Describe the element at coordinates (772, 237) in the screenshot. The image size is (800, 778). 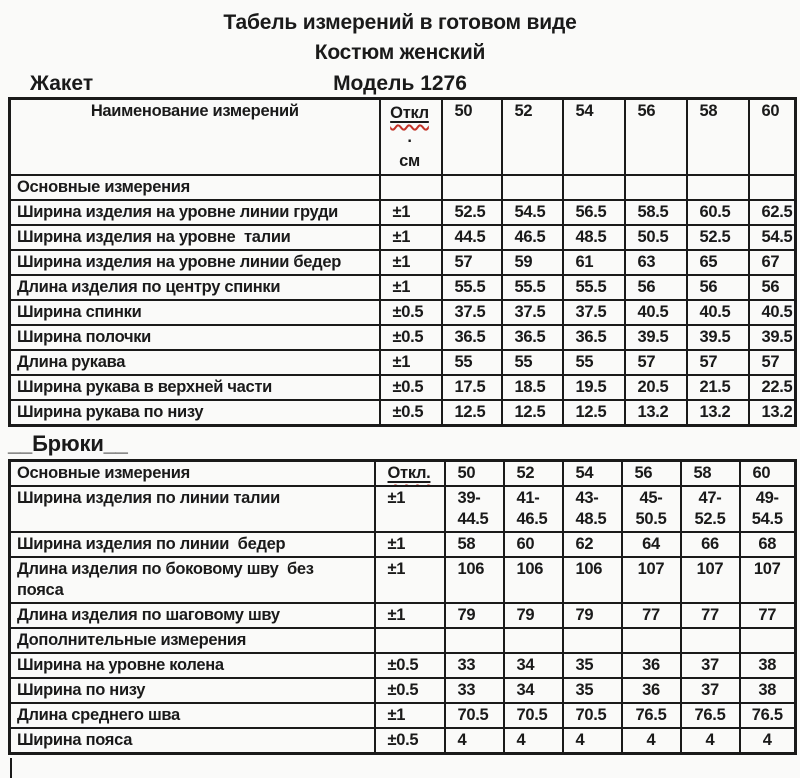
I see `value-cell: 54.5` at that location.